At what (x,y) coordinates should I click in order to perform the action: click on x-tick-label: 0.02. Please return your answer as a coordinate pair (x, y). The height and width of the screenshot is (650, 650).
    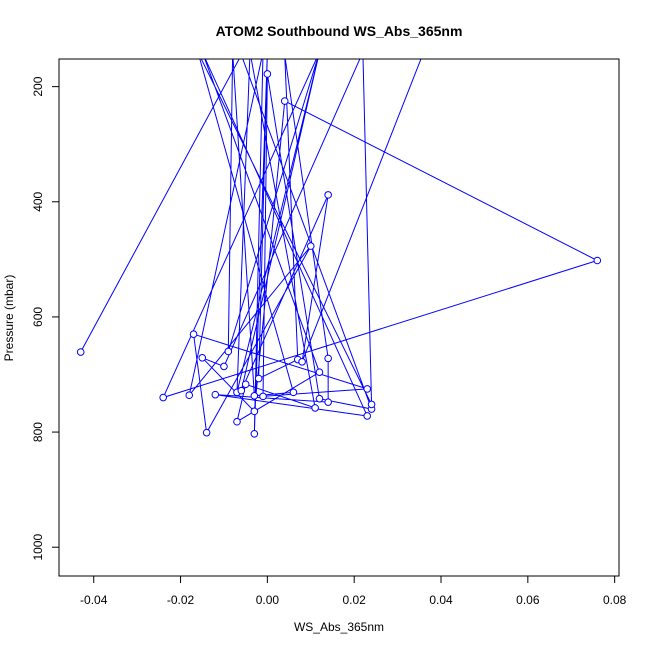
    Looking at the image, I should click on (355, 600).